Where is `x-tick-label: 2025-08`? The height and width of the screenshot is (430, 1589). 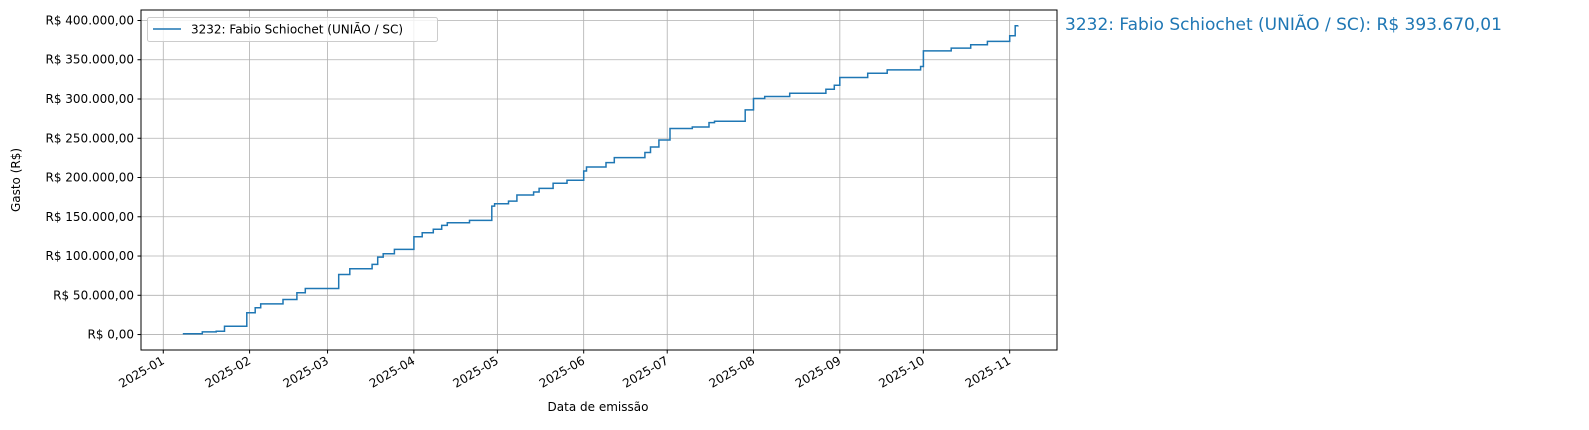 x-tick-label: 2025-08 is located at coordinates (732, 371).